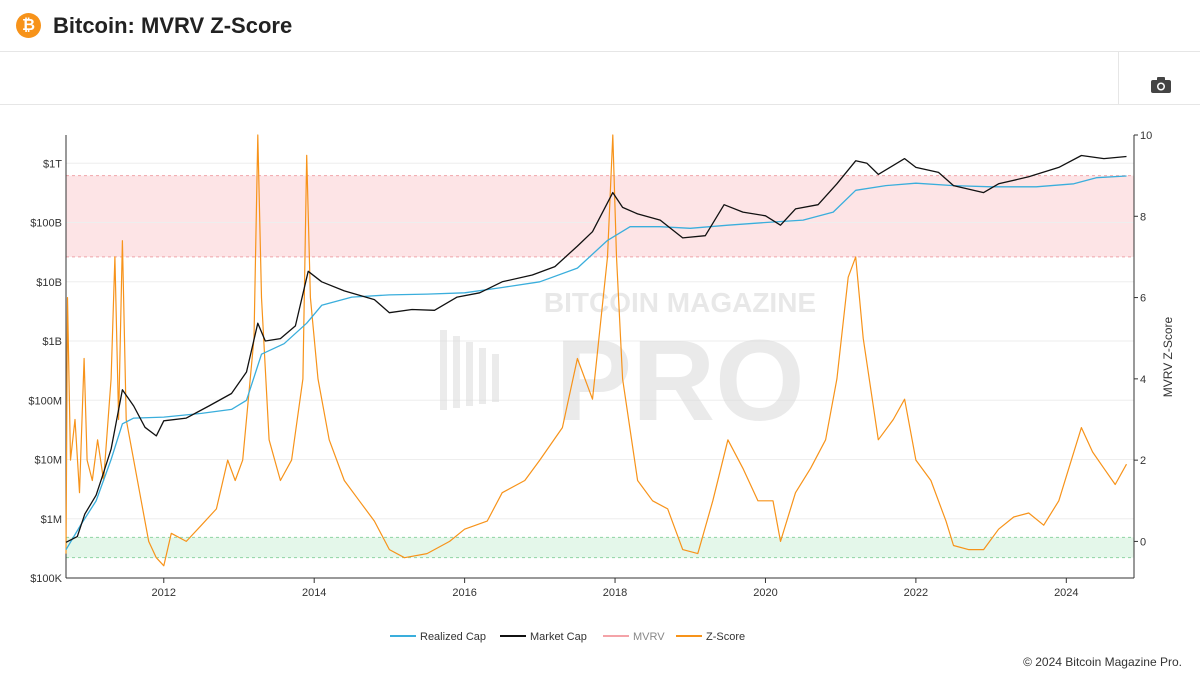 The width and height of the screenshot is (1200, 677). What do you see at coordinates (28, 25) in the screenshot?
I see `bitcoin-logo-icon: ₿` at bounding box center [28, 25].